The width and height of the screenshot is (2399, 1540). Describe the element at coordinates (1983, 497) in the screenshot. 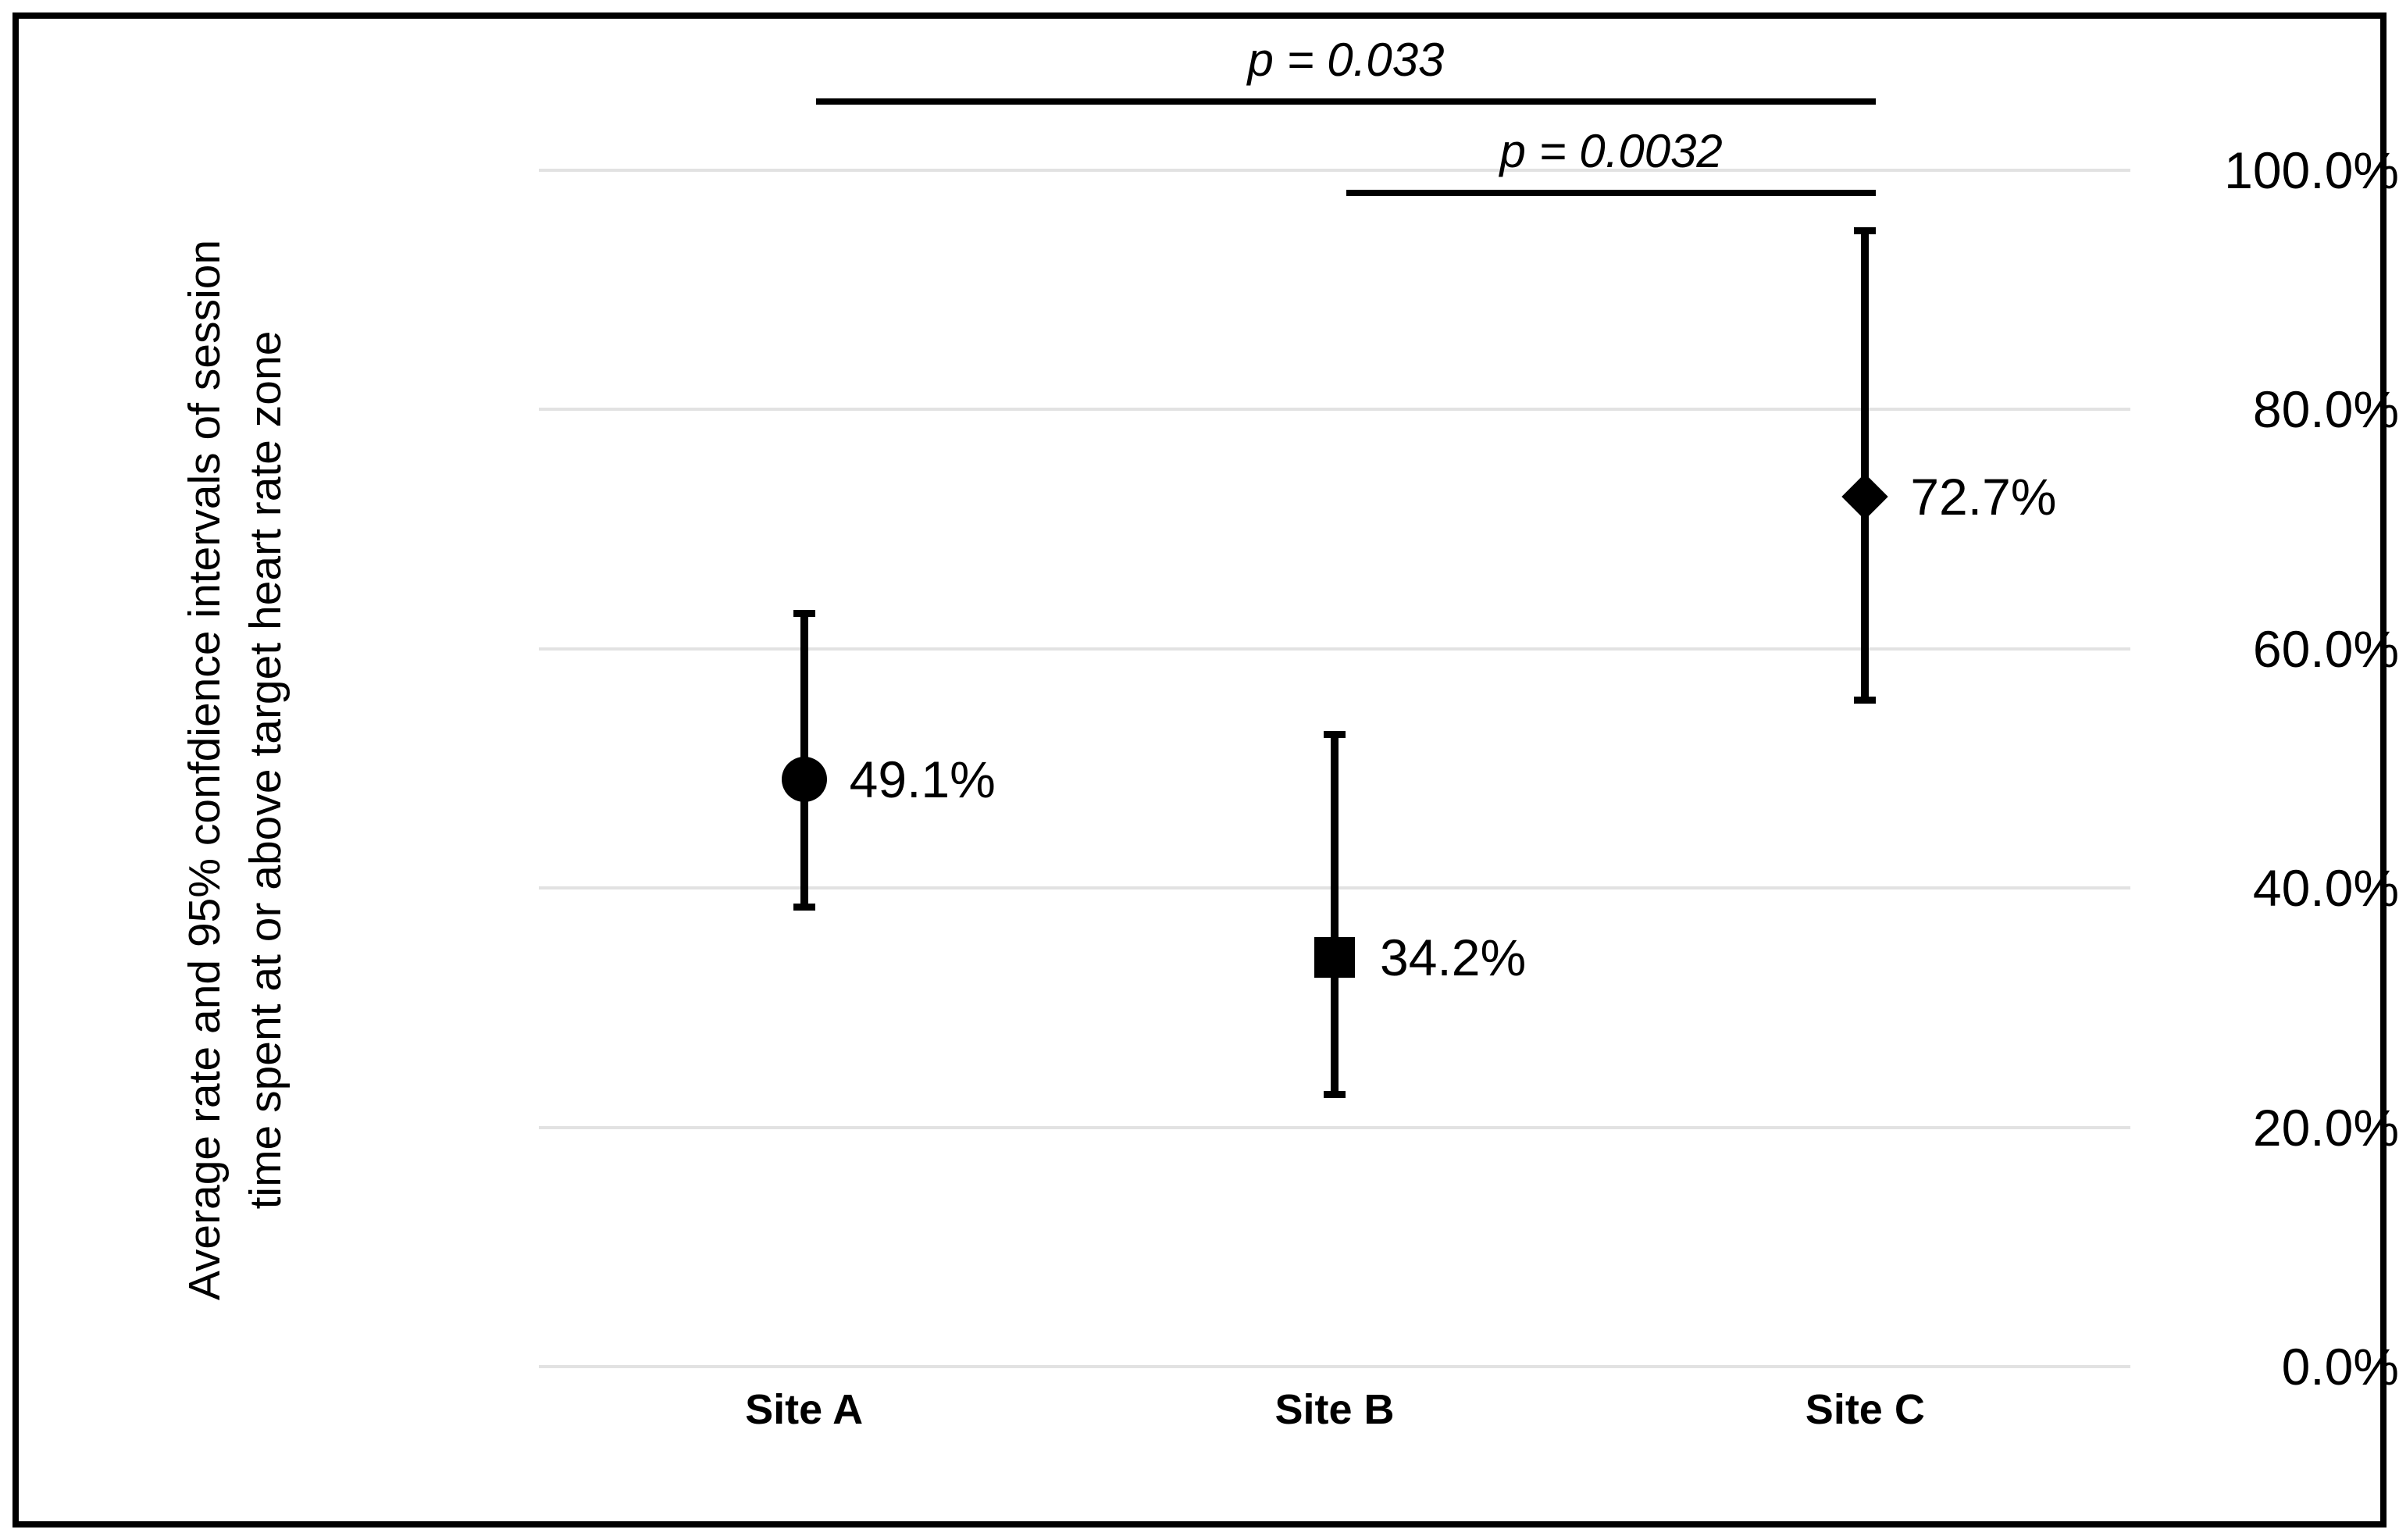

I see `data-point-value-label: 72.7%` at that location.